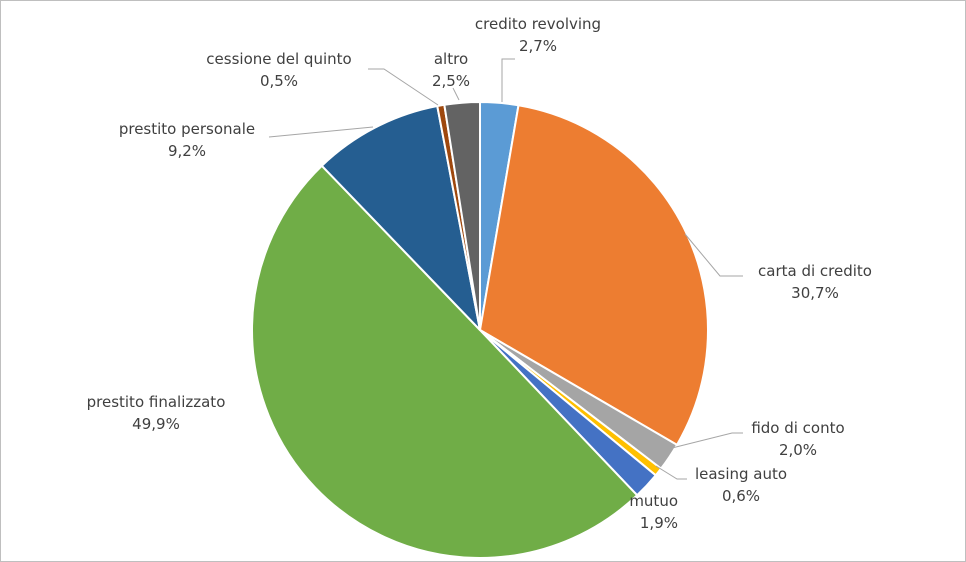 The width and height of the screenshot is (966, 562). Describe the element at coordinates (815, 271) in the screenshot. I see `slice-name: carta di credito` at that location.